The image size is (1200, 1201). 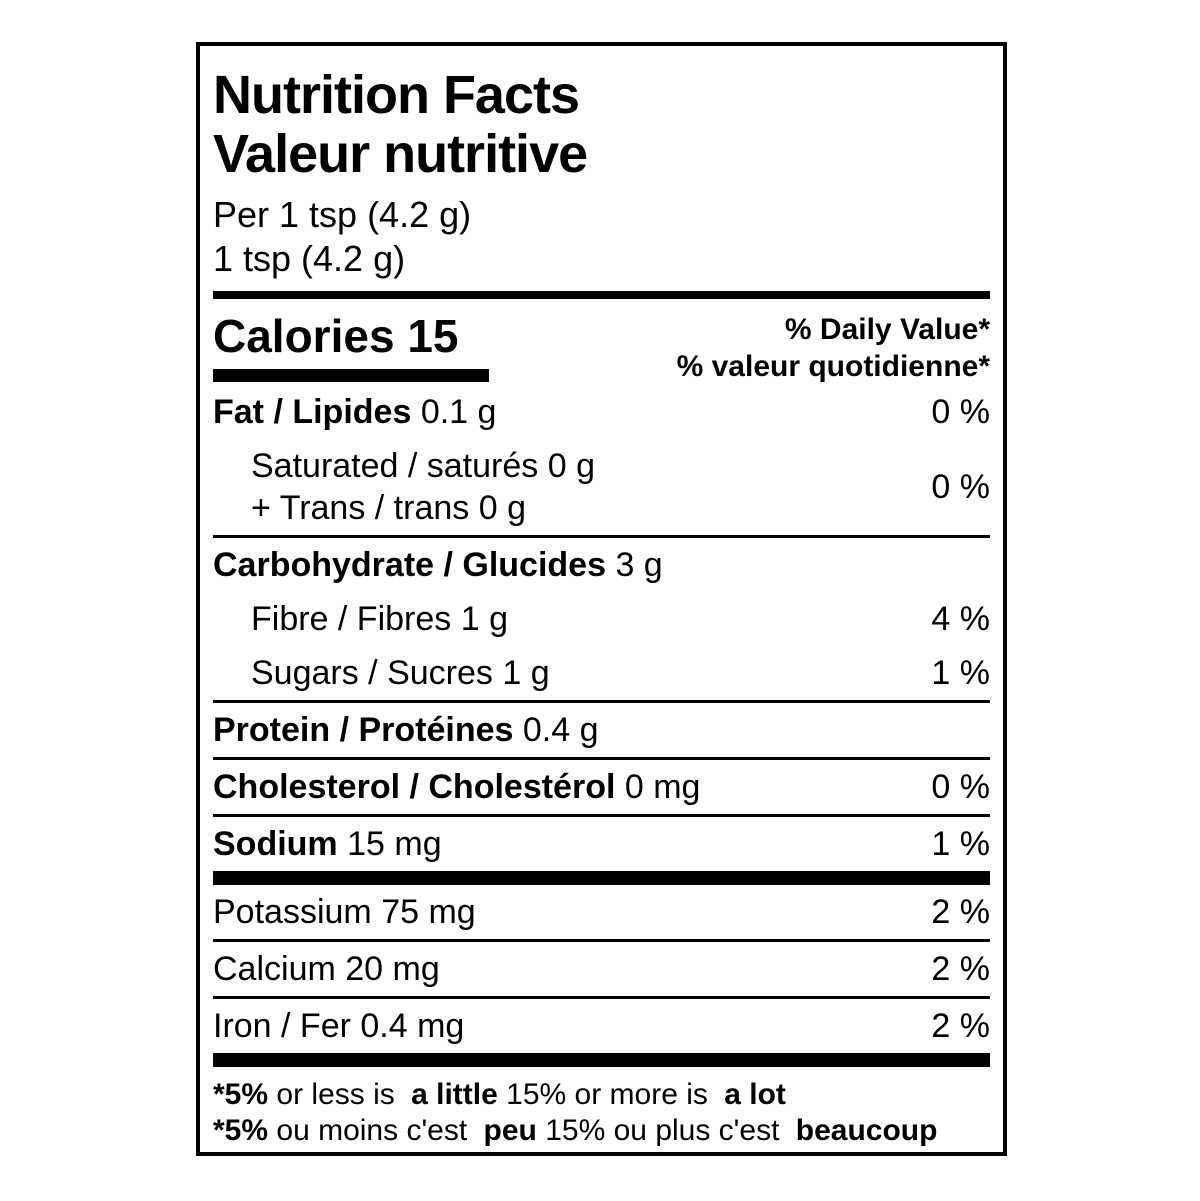 I want to click on nutrient-name: Protein / Protéines, so click(x=363, y=730).